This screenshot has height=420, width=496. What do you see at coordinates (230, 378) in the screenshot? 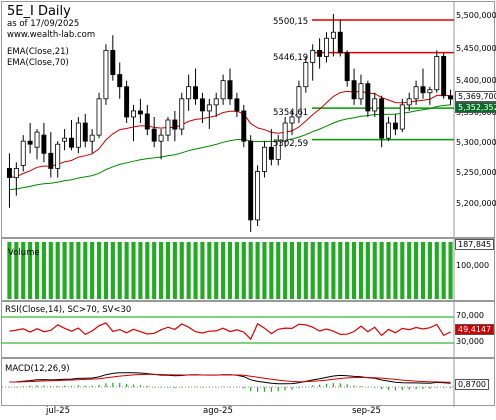
I see `macd-signal-line` at bounding box center [230, 378].